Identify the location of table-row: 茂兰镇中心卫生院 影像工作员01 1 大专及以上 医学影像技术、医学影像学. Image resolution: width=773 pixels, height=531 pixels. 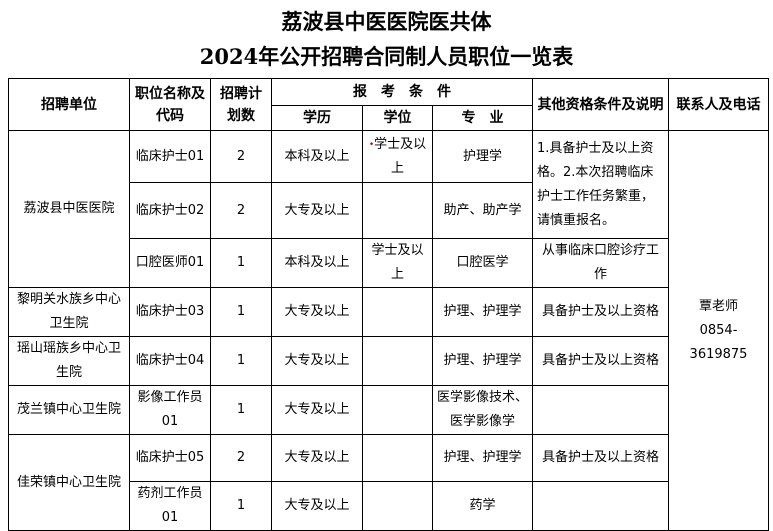
(388, 410).